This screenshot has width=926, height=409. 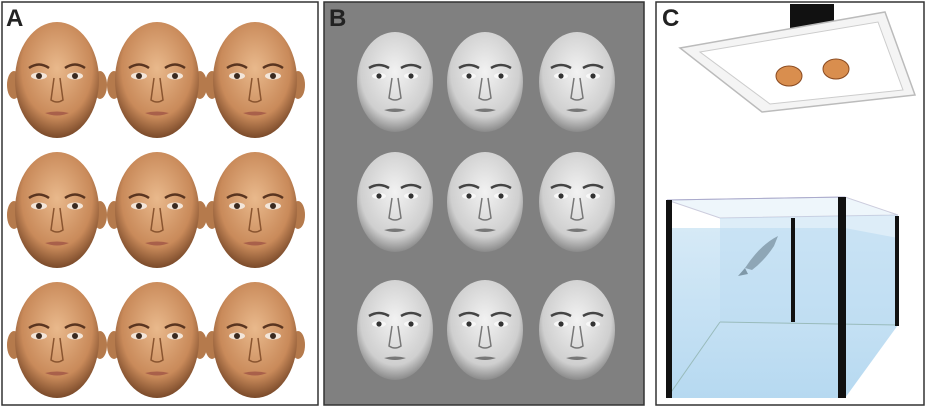 I want to click on panel-label: A, so click(x=14, y=18).